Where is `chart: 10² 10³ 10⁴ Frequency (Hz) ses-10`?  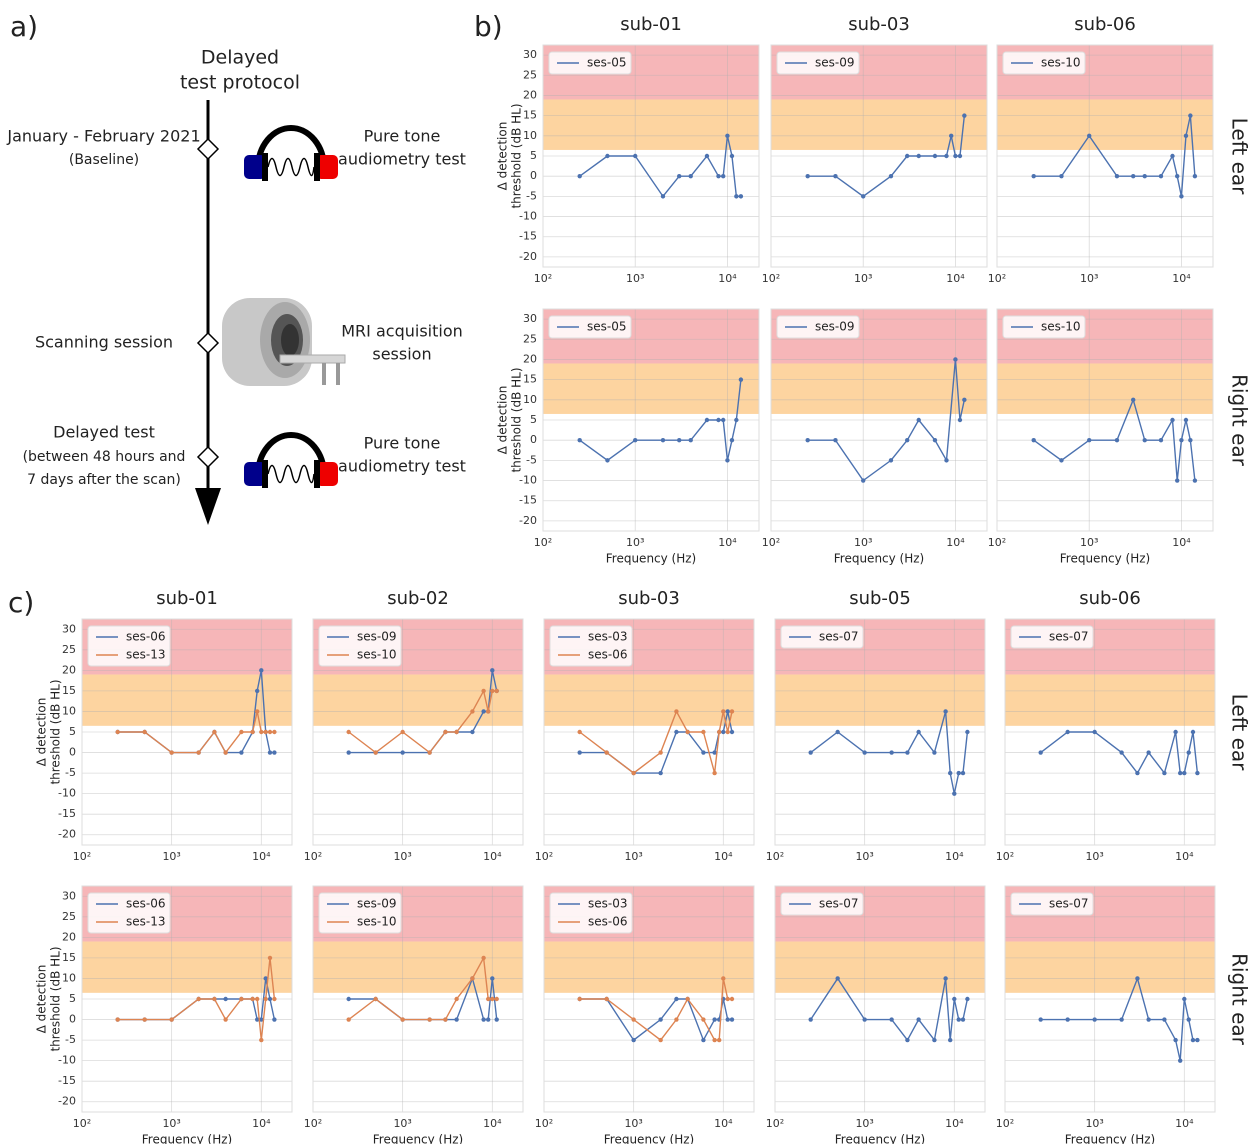
chart: 10² 10³ 10⁴ Frequency (Hz) ses-10 is located at coordinates (1101, 437).